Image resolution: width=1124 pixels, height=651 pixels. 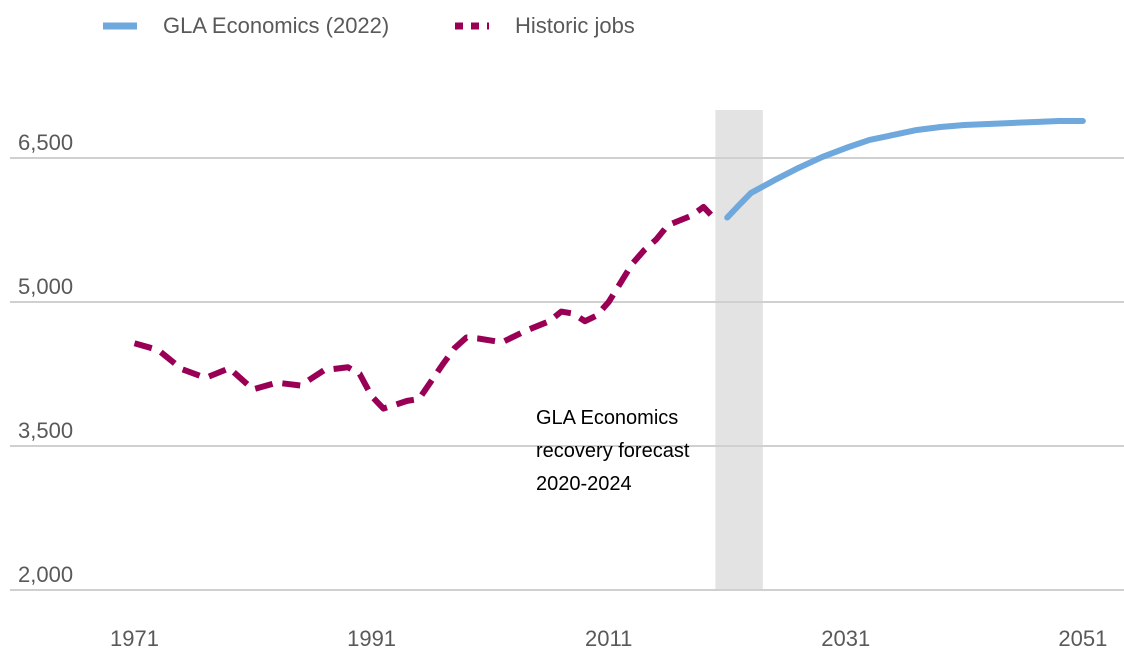 What do you see at coordinates (45, 430) in the screenshot?
I see `y-tick-label: 3,500` at bounding box center [45, 430].